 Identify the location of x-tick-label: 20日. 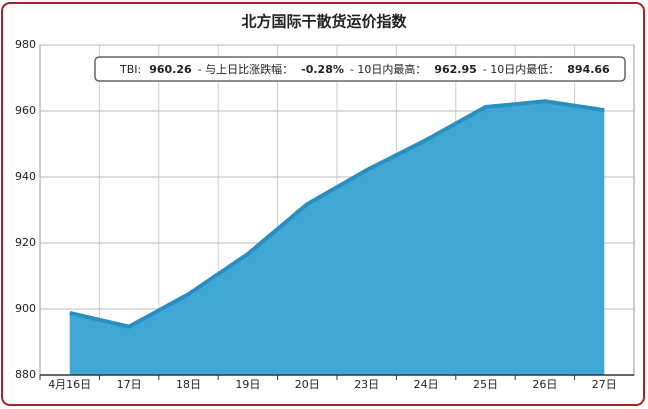
(307, 384).